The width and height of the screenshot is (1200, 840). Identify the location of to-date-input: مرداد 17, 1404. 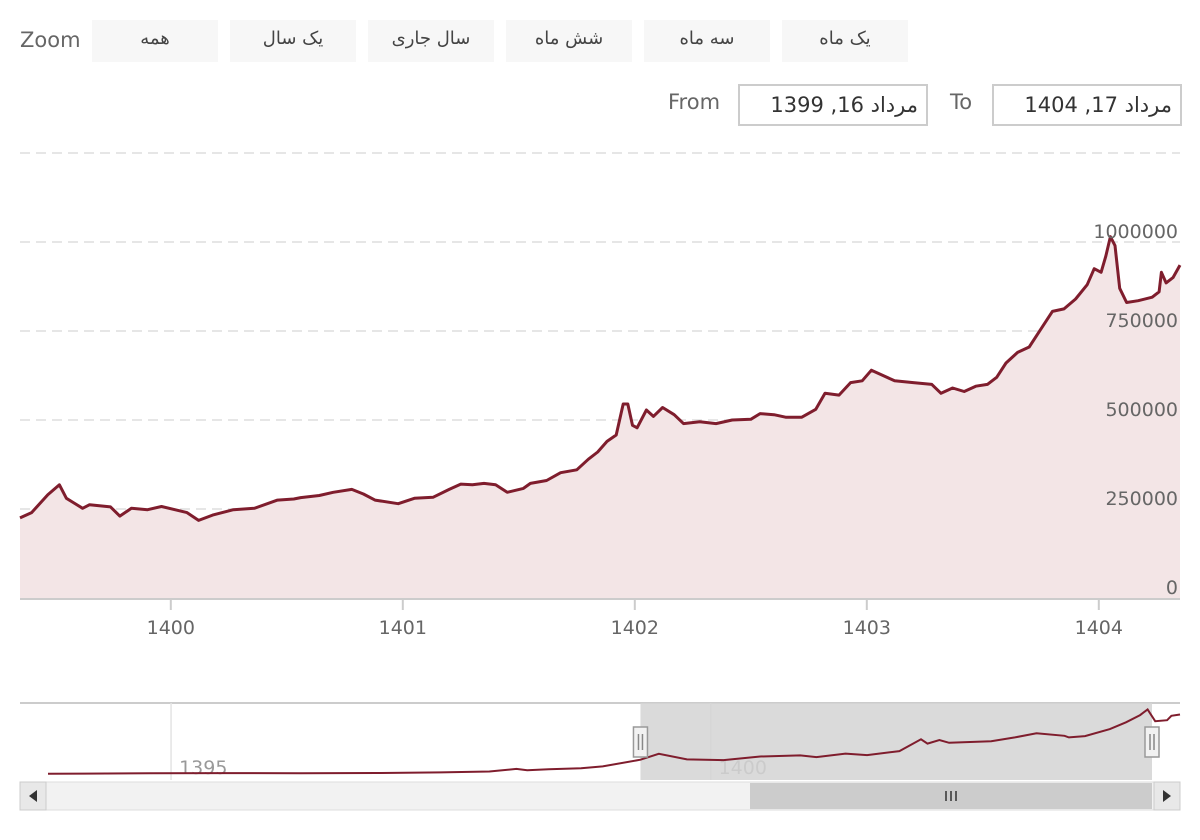
(1087, 105).